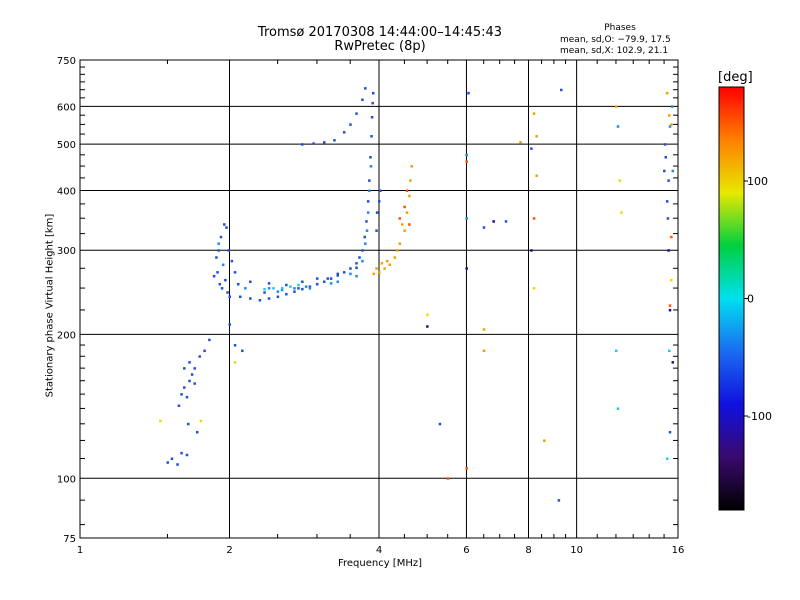 This screenshot has width=800, height=600. Describe the element at coordinates (50, 305) in the screenshot. I see `y-axis-label: Stationary phase Virtual Height [km]` at that location.